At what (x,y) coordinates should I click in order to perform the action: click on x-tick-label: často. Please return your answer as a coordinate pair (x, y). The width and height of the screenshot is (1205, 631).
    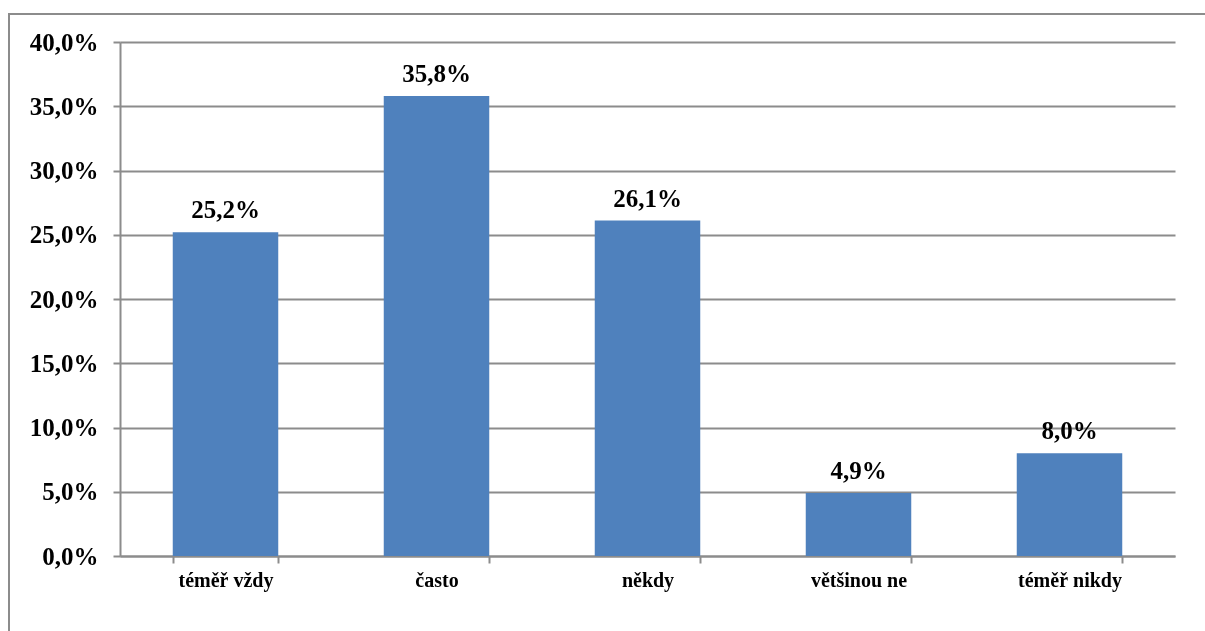
    Looking at the image, I should click on (437, 579).